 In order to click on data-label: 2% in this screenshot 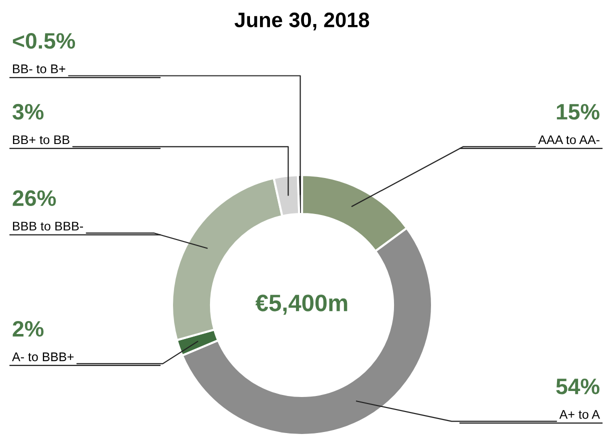, I will do `click(28, 328)`.